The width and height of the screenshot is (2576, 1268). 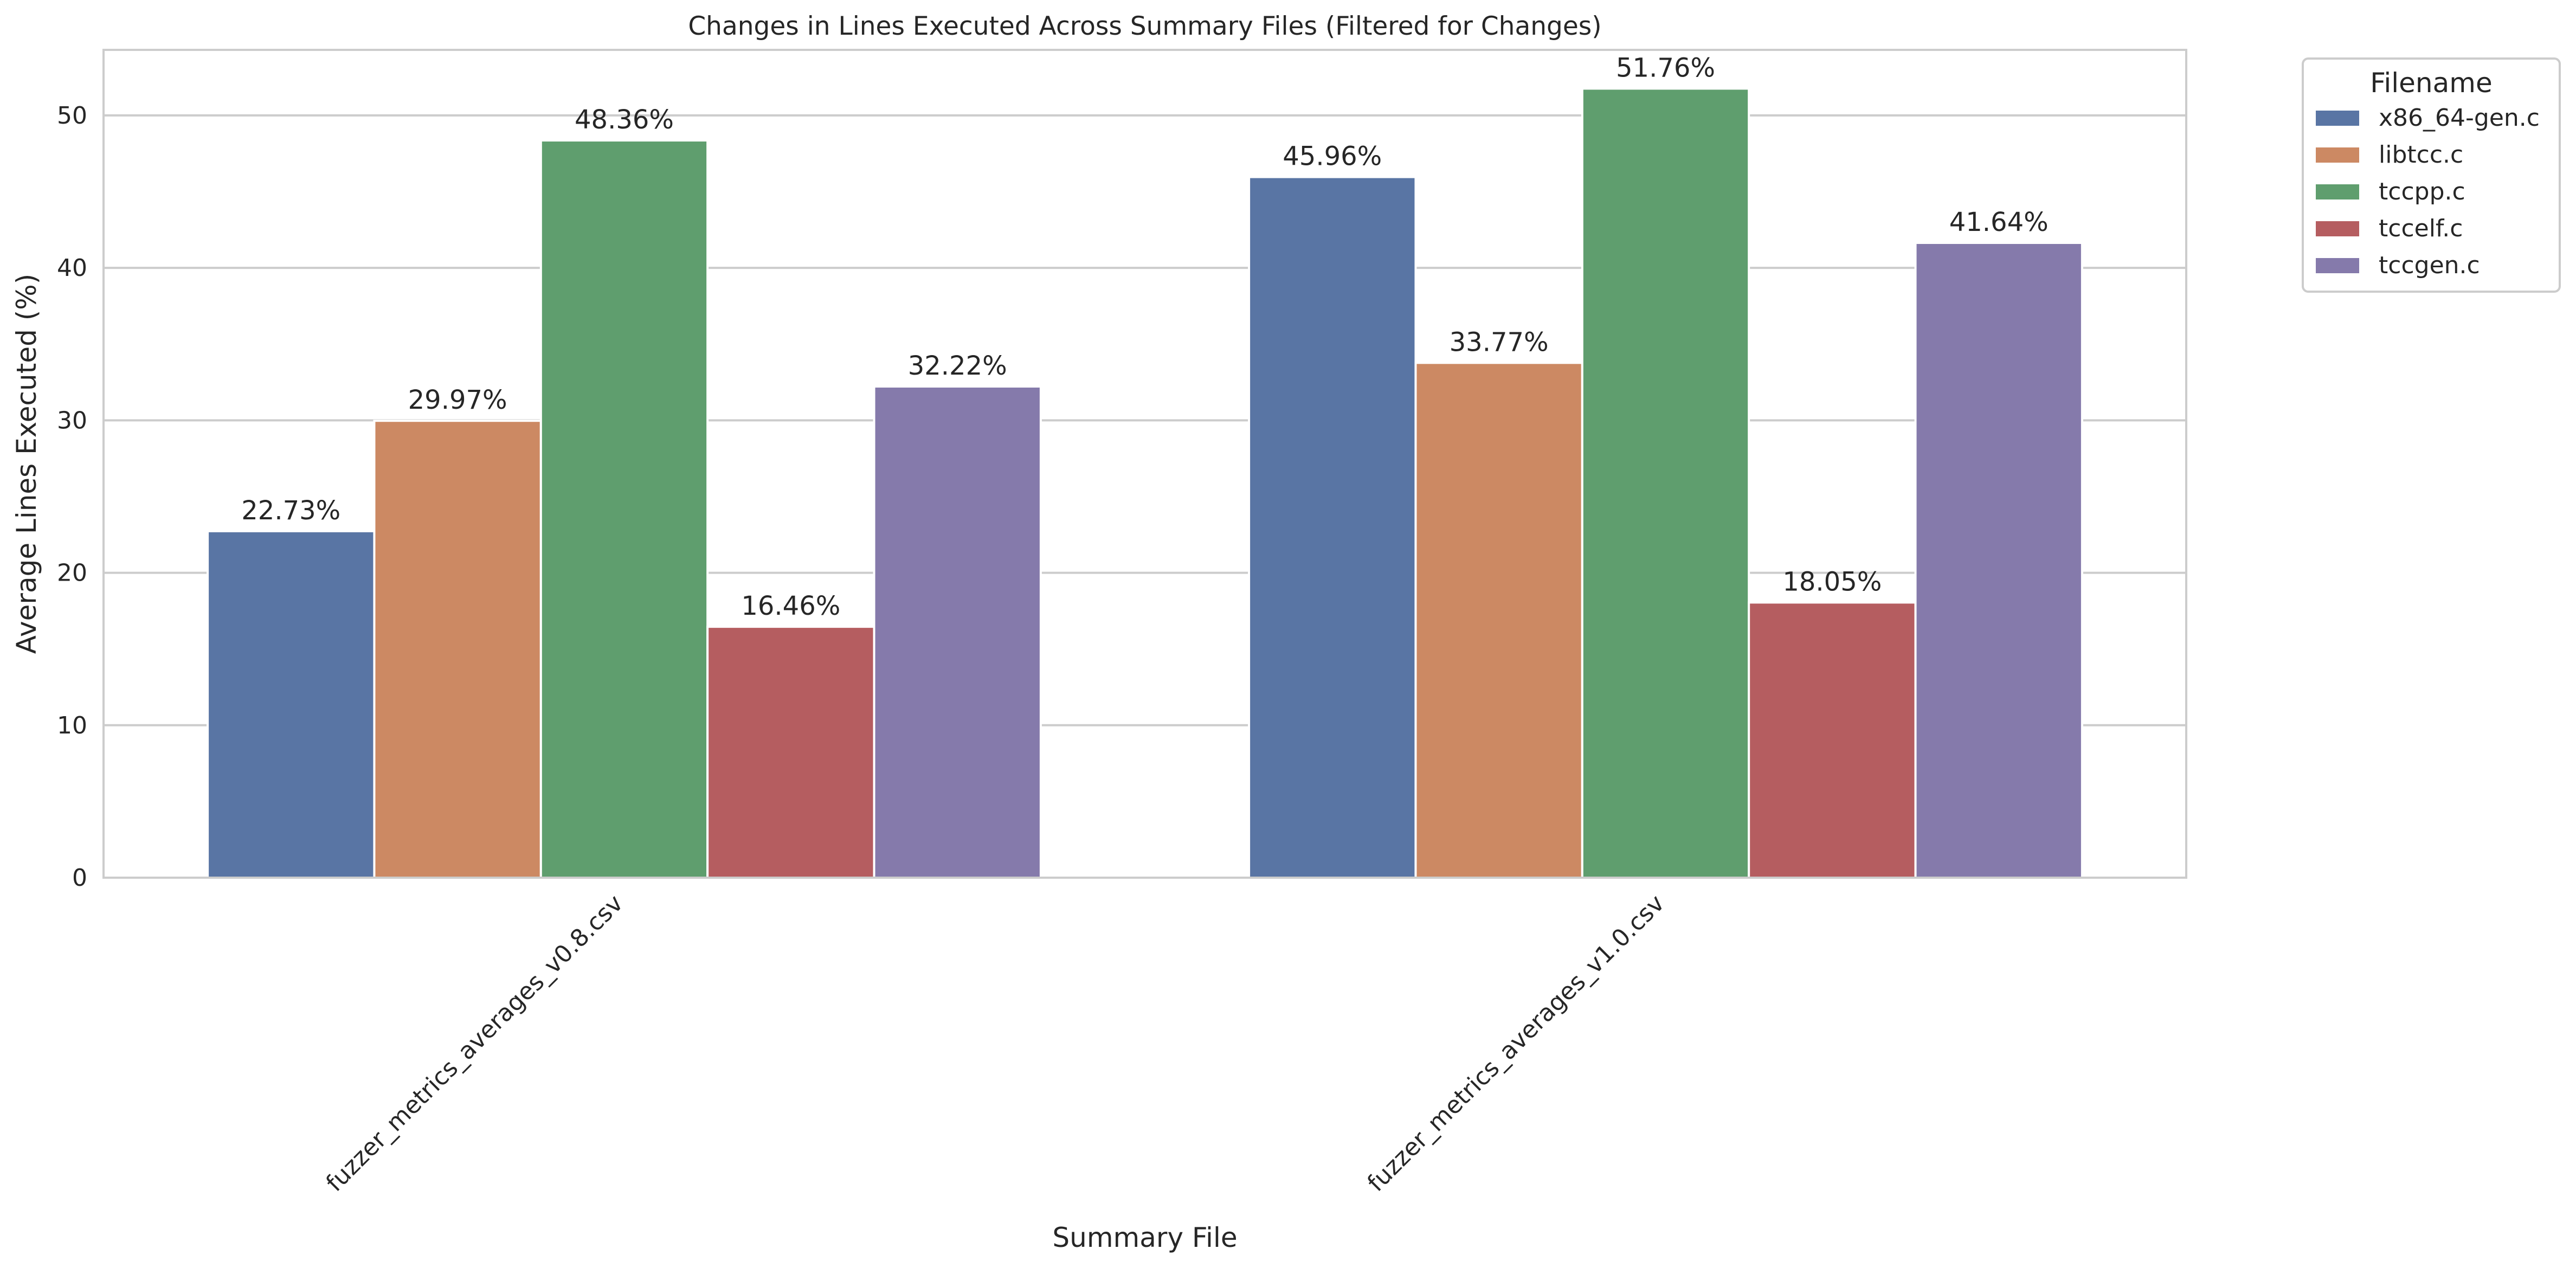 What do you see at coordinates (2431, 83) in the screenshot?
I see `legend-title: Filename` at bounding box center [2431, 83].